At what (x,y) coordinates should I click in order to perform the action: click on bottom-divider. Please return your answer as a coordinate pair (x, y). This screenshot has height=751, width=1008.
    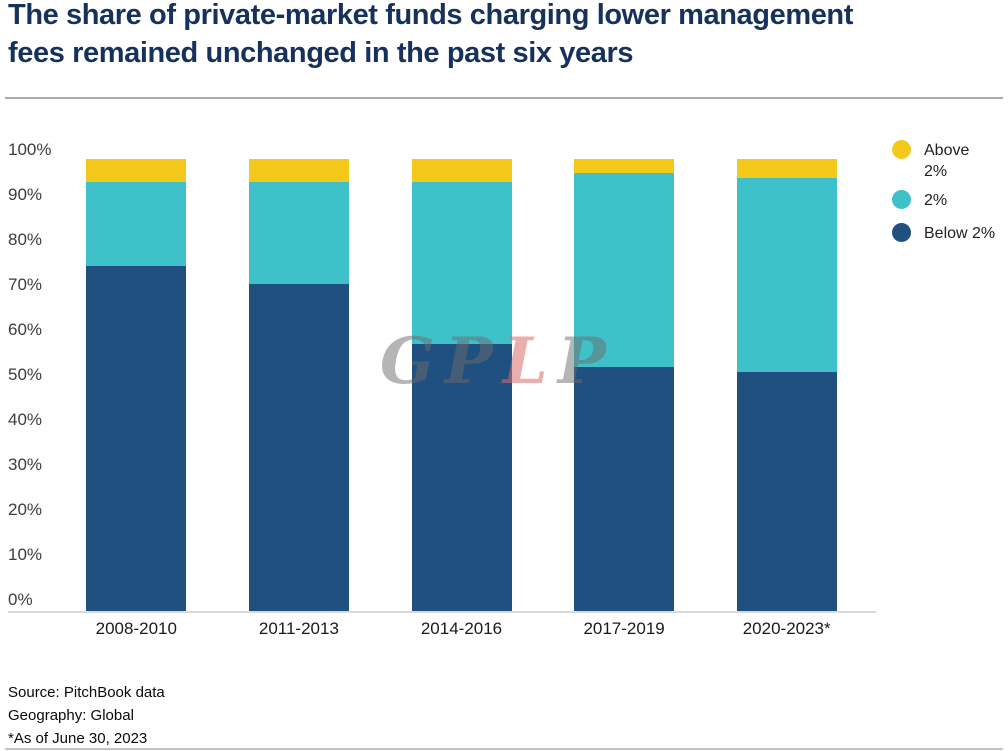
    Looking at the image, I should click on (504, 749).